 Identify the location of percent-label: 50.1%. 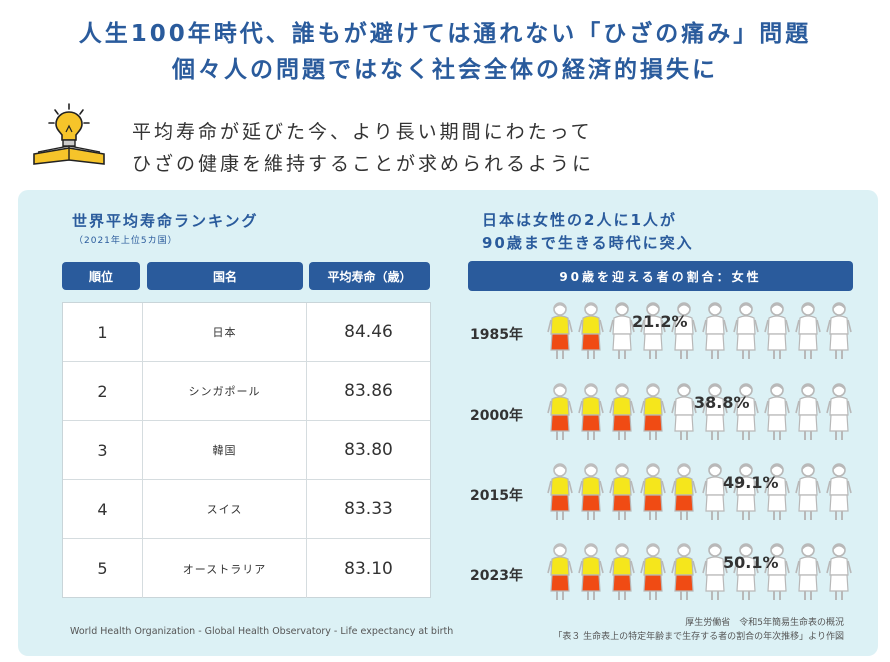
(751, 562).